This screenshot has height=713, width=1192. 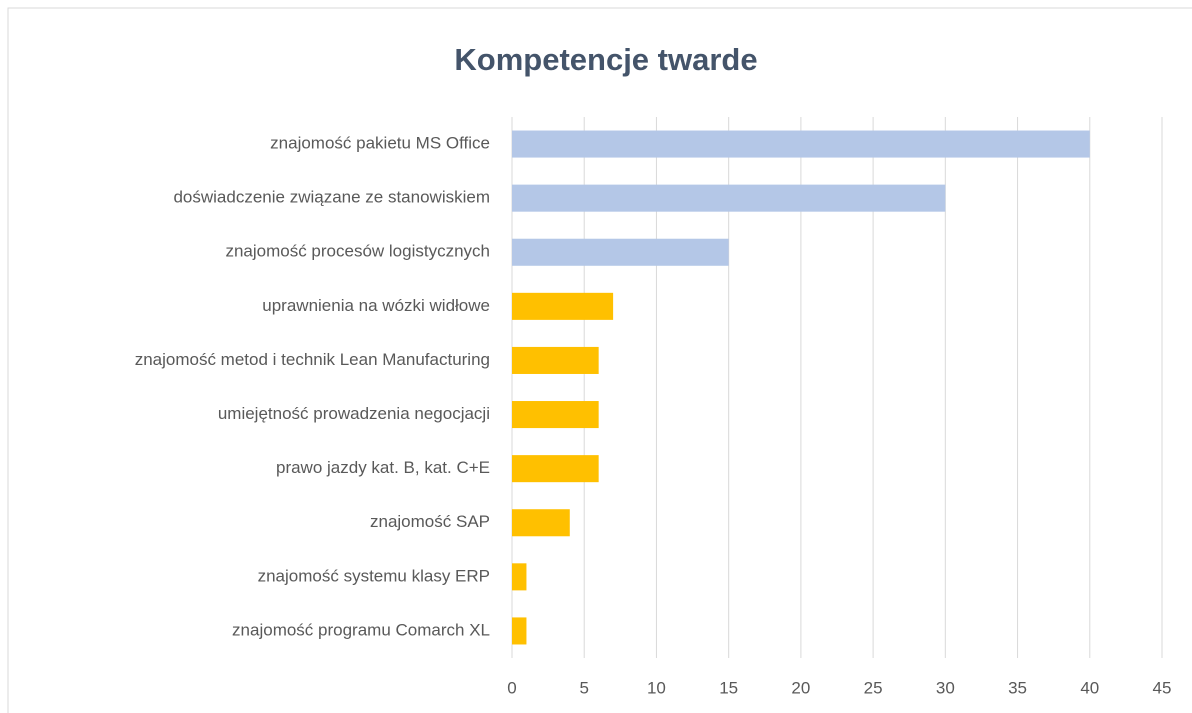 I want to click on y-tick-label: znajomość systemu klasy ERP, so click(x=374, y=575).